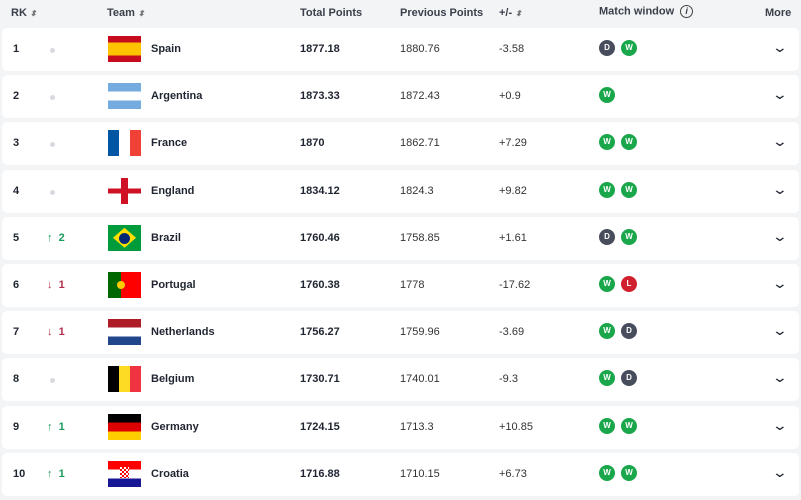 Image resolution: width=801 pixels, height=500 pixels. Describe the element at coordinates (173, 379) in the screenshot. I see `team-name: Belgium` at that location.